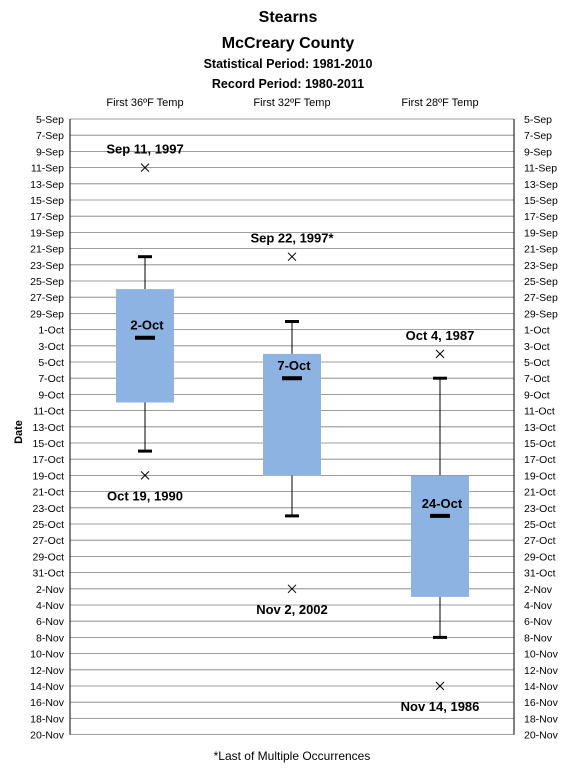 The image size is (576, 768). Describe the element at coordinates (539, 412) in the screenshot. I see `y-tick-label-right: 11-Oct` at that location.